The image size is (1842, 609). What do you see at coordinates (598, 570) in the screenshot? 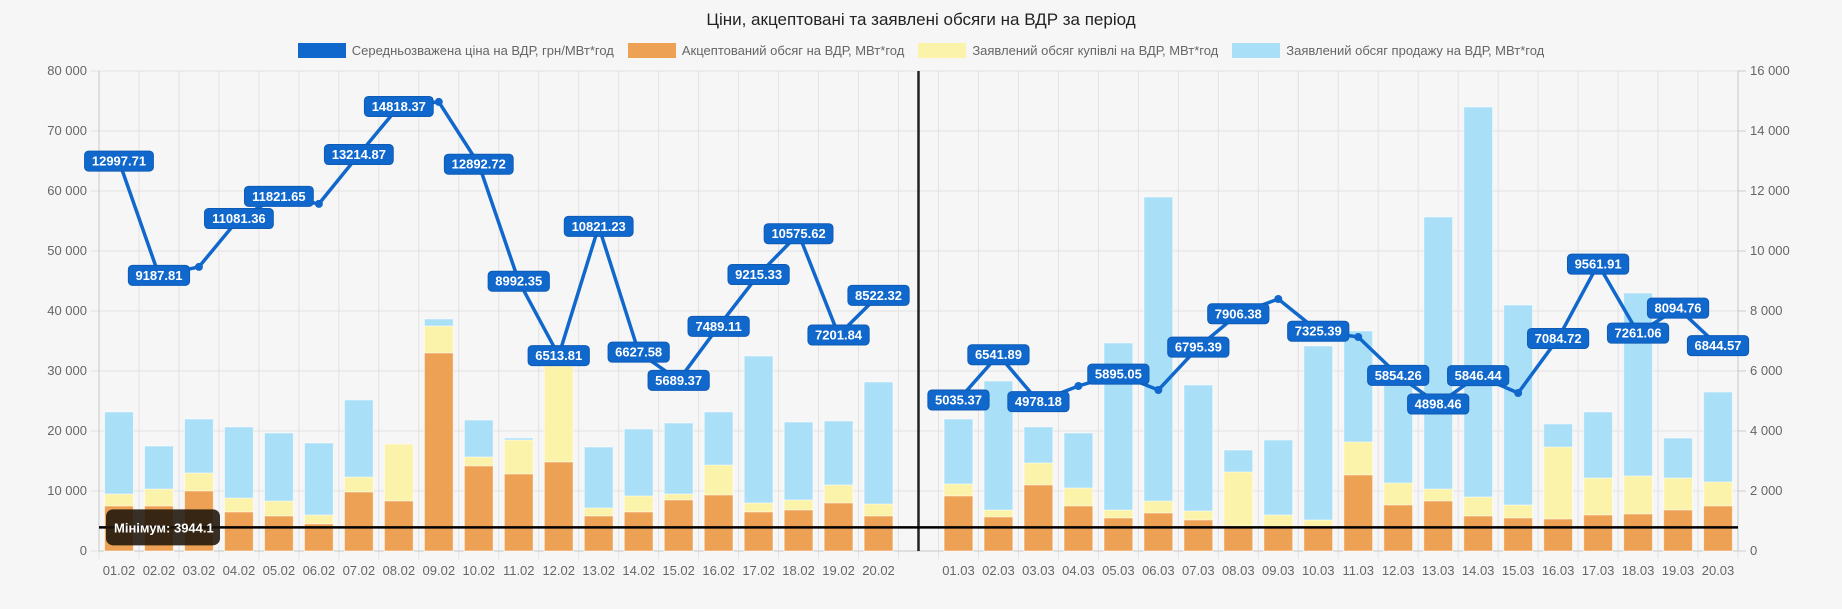
I see `x-tick-label: 13.02` at bounding box center [598, 570].